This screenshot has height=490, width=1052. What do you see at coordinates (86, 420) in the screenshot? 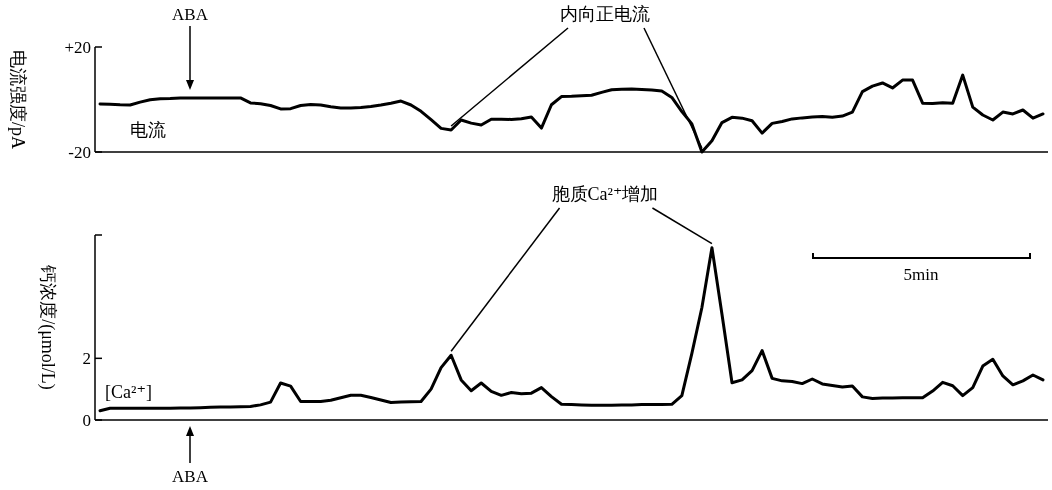
I see `y-tick-label: 0` at bounding box center [86, 420].